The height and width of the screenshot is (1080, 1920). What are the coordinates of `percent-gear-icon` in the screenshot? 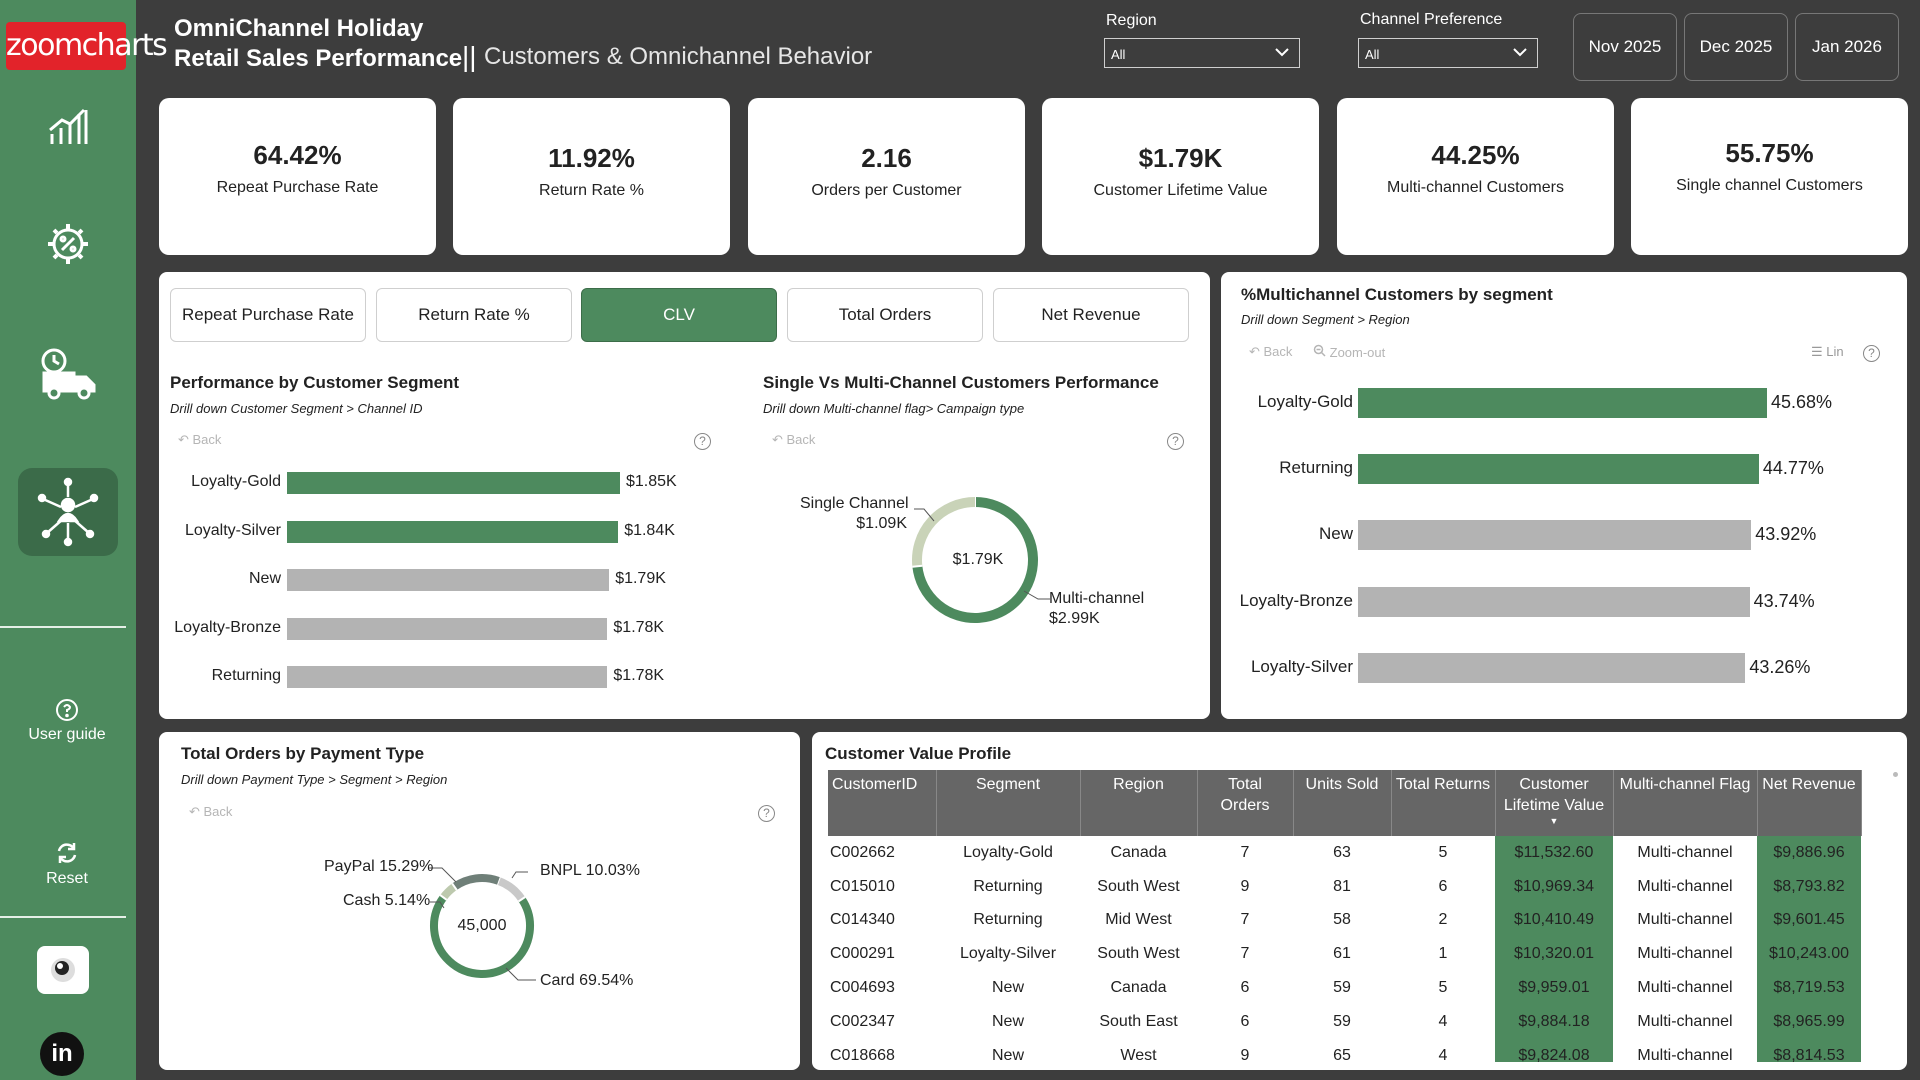 It's located at (68, 244).